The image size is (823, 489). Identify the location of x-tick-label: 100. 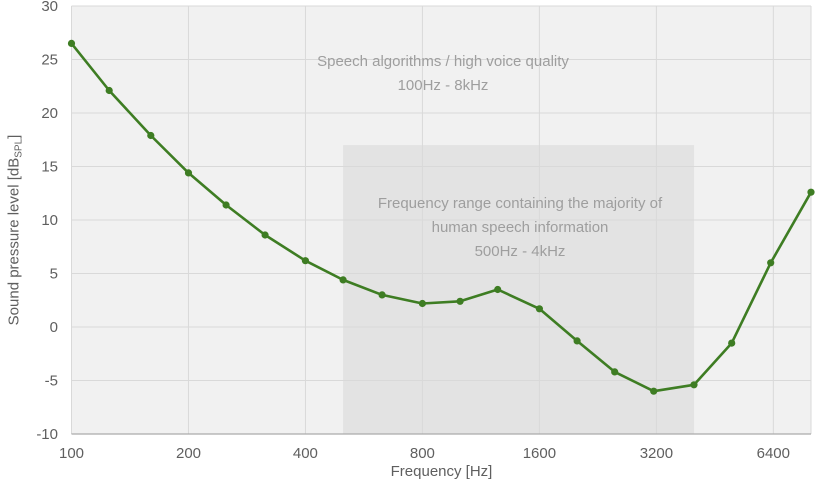
(71, 453).